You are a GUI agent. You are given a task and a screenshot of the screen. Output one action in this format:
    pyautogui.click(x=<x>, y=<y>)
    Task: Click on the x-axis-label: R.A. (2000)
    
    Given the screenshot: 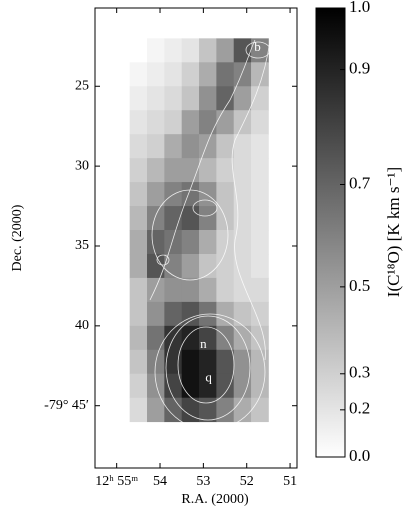 What is the action you would take?
    pyautogui.click(x=215, y=499)
    